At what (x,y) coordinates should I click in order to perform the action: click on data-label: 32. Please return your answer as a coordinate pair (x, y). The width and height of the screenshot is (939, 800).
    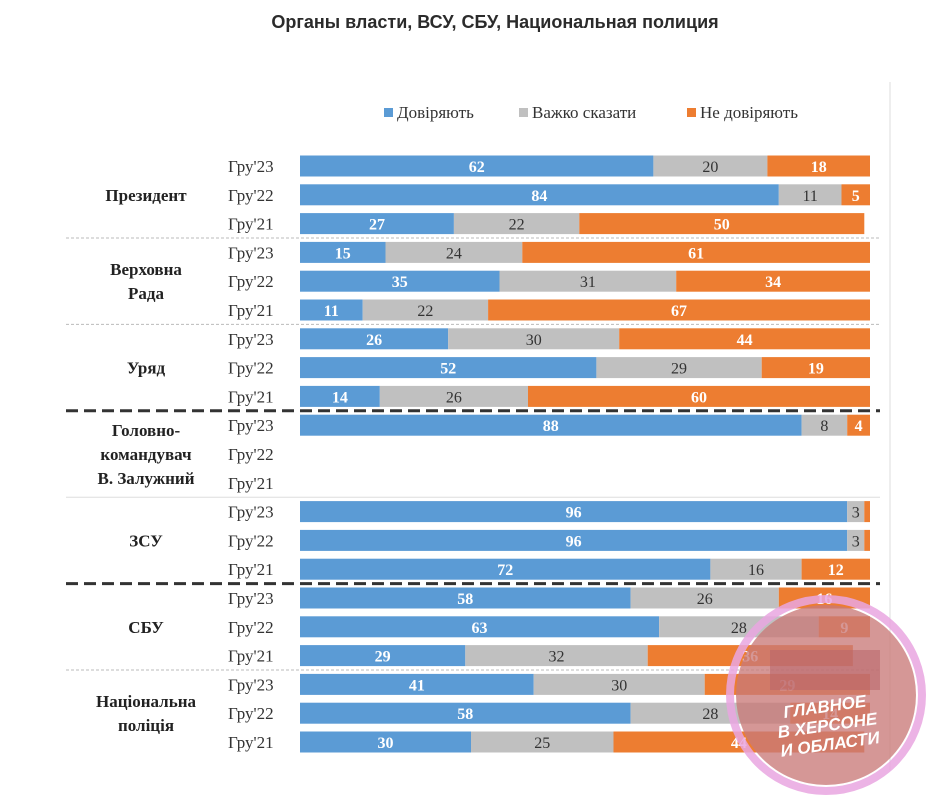
    Looking at the image, I should click on (557, 657).